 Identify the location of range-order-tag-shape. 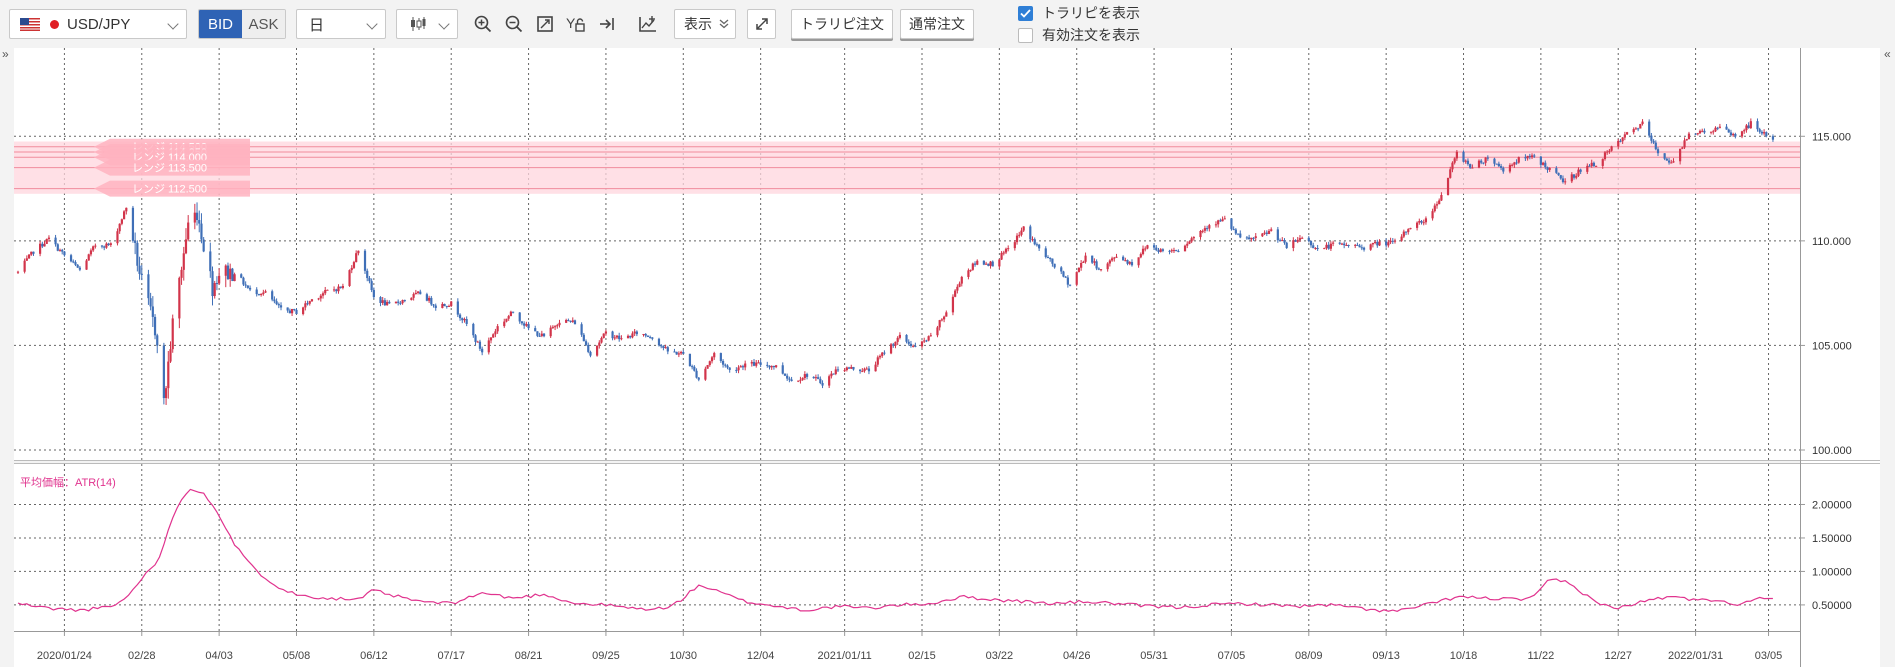
(172, 167).